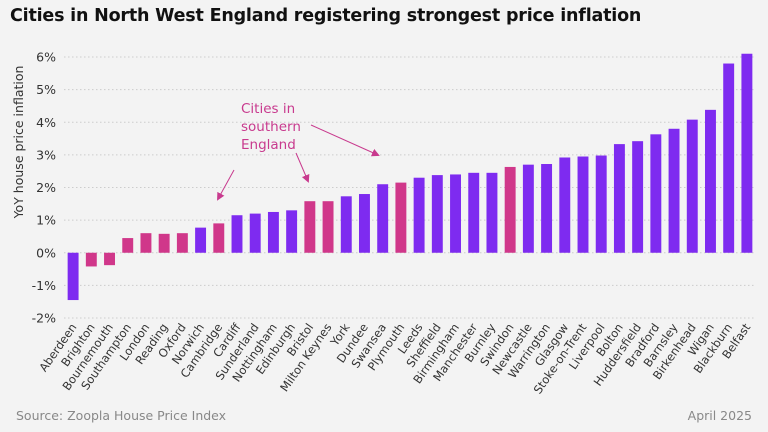 Image resolution: width=768 pixels, height=432 pixels. Describe the element at coordinates (271, 127) in the screenshot. I see `annotation-text: southern` at that location.